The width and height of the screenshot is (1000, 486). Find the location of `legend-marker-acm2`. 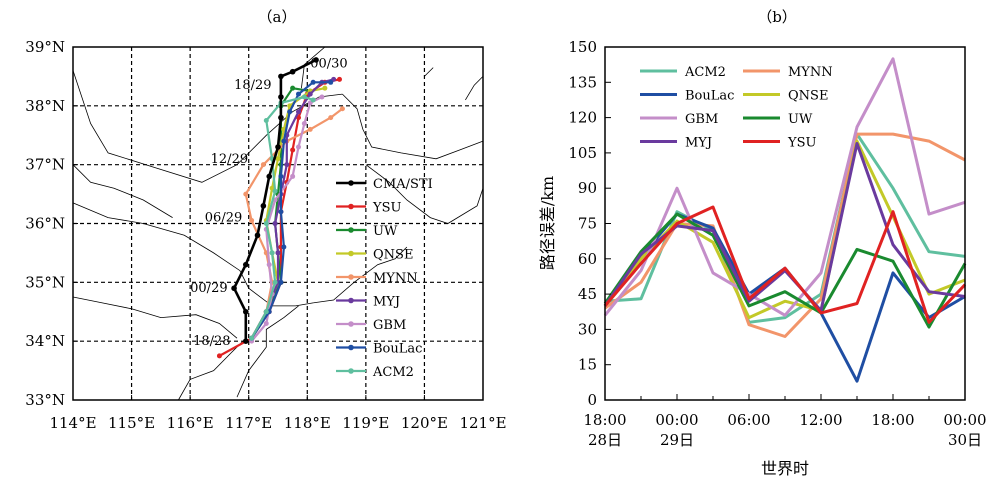

legend-marker-acm2 is located at coordinates (351, 371).